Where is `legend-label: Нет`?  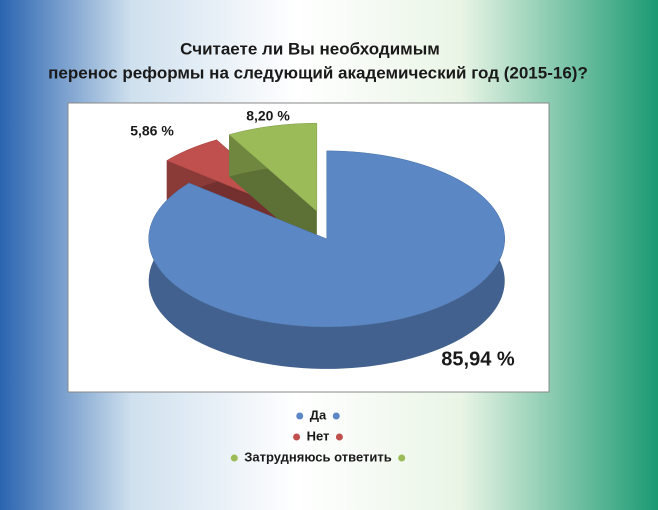
legend-label: Нет is located at coordinates (318, 435).